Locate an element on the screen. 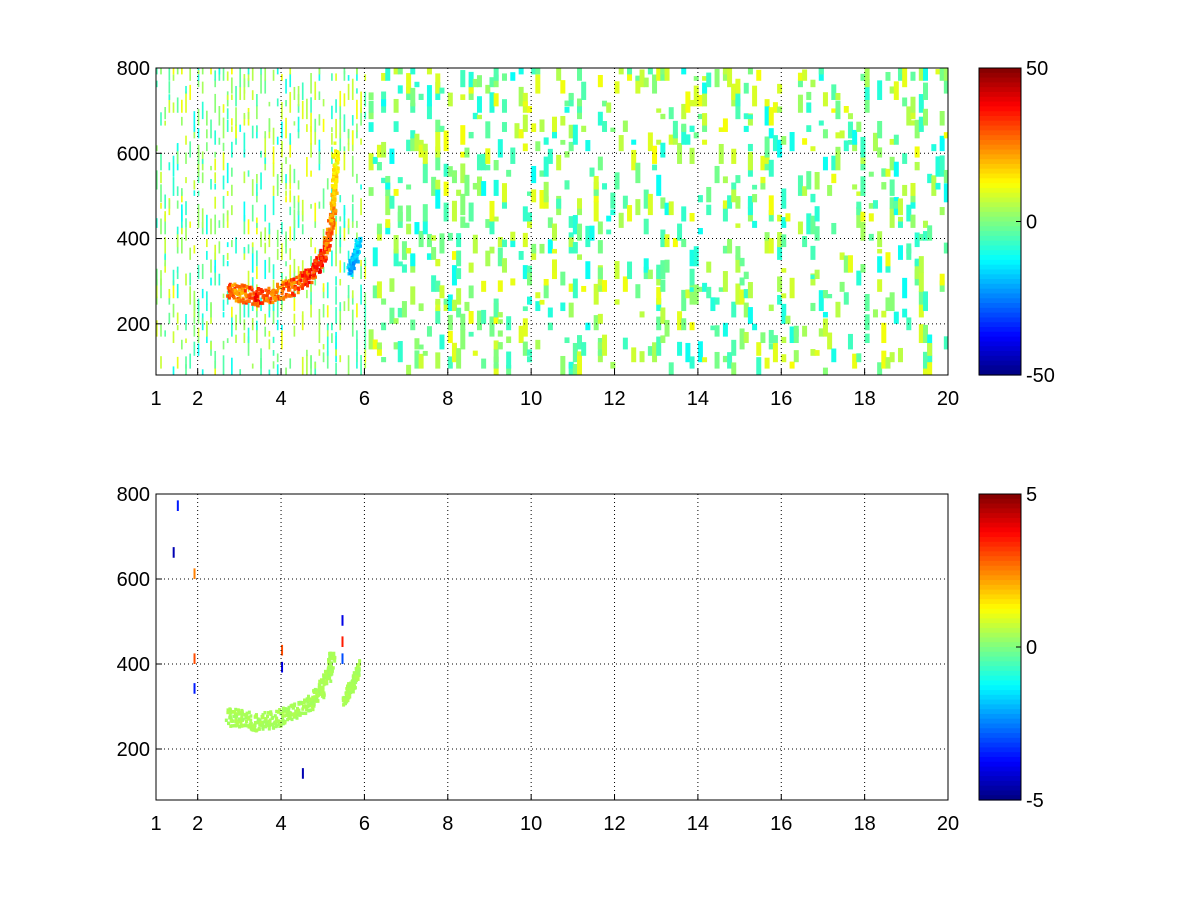 The height and width of the screenshot is (900, 1200). x-tick-label: 12 is located at coordinates (614, 399).